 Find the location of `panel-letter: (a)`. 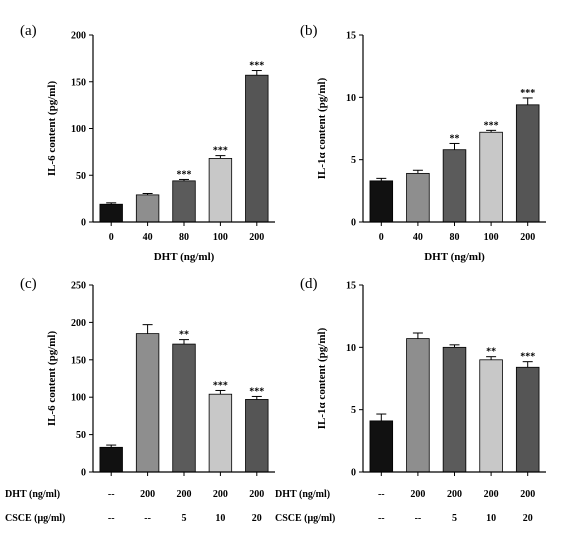

panel-letter: (a) is located at coordinates (28, 31).